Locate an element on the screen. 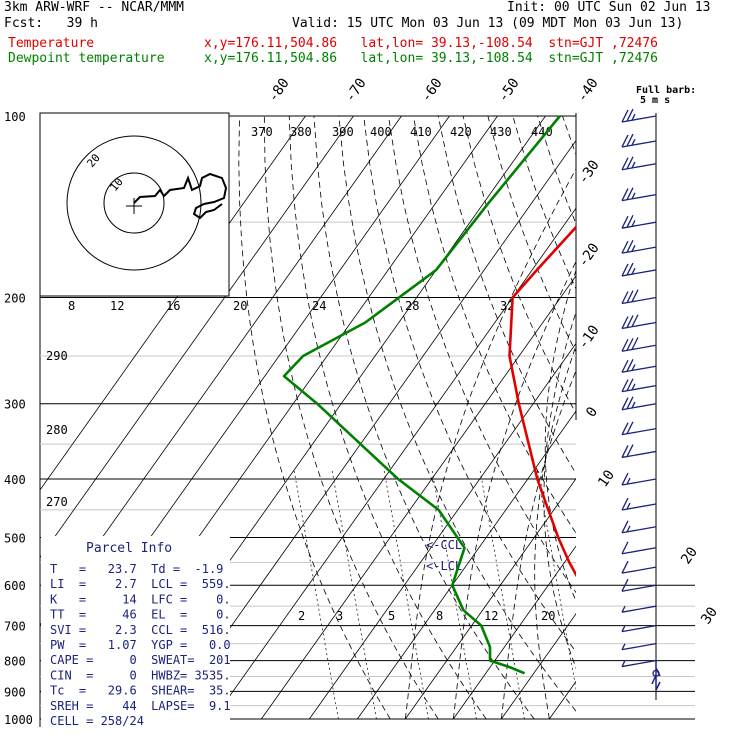 The height and width of the screenshot is (740, 740). temperature-line is located at coordinates (542, 401).